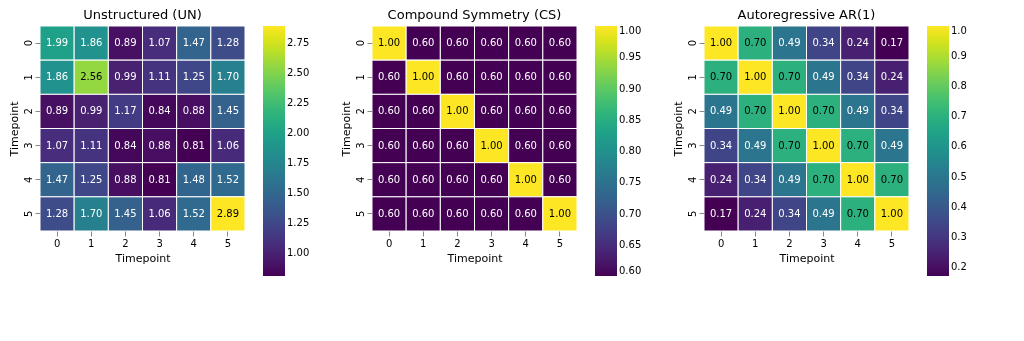  I want to click on color-bar-label: 1.0, so click(959, 30).